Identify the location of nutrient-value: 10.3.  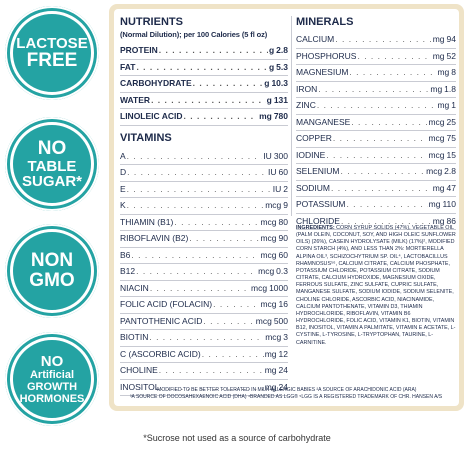
(279, 83).